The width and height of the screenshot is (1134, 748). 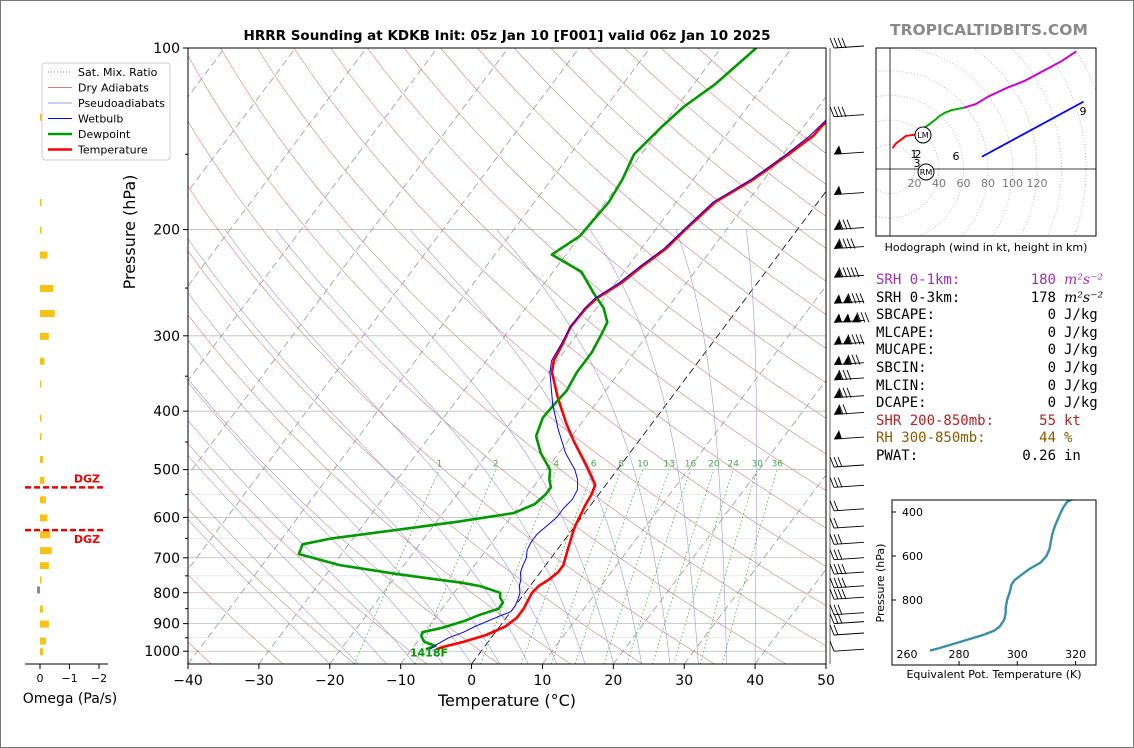 What do you see at coordinates (989, 404) in the screenshot?
I see `param-row: DCAPE: 0 J/kg` at bounding box center [989, 404].